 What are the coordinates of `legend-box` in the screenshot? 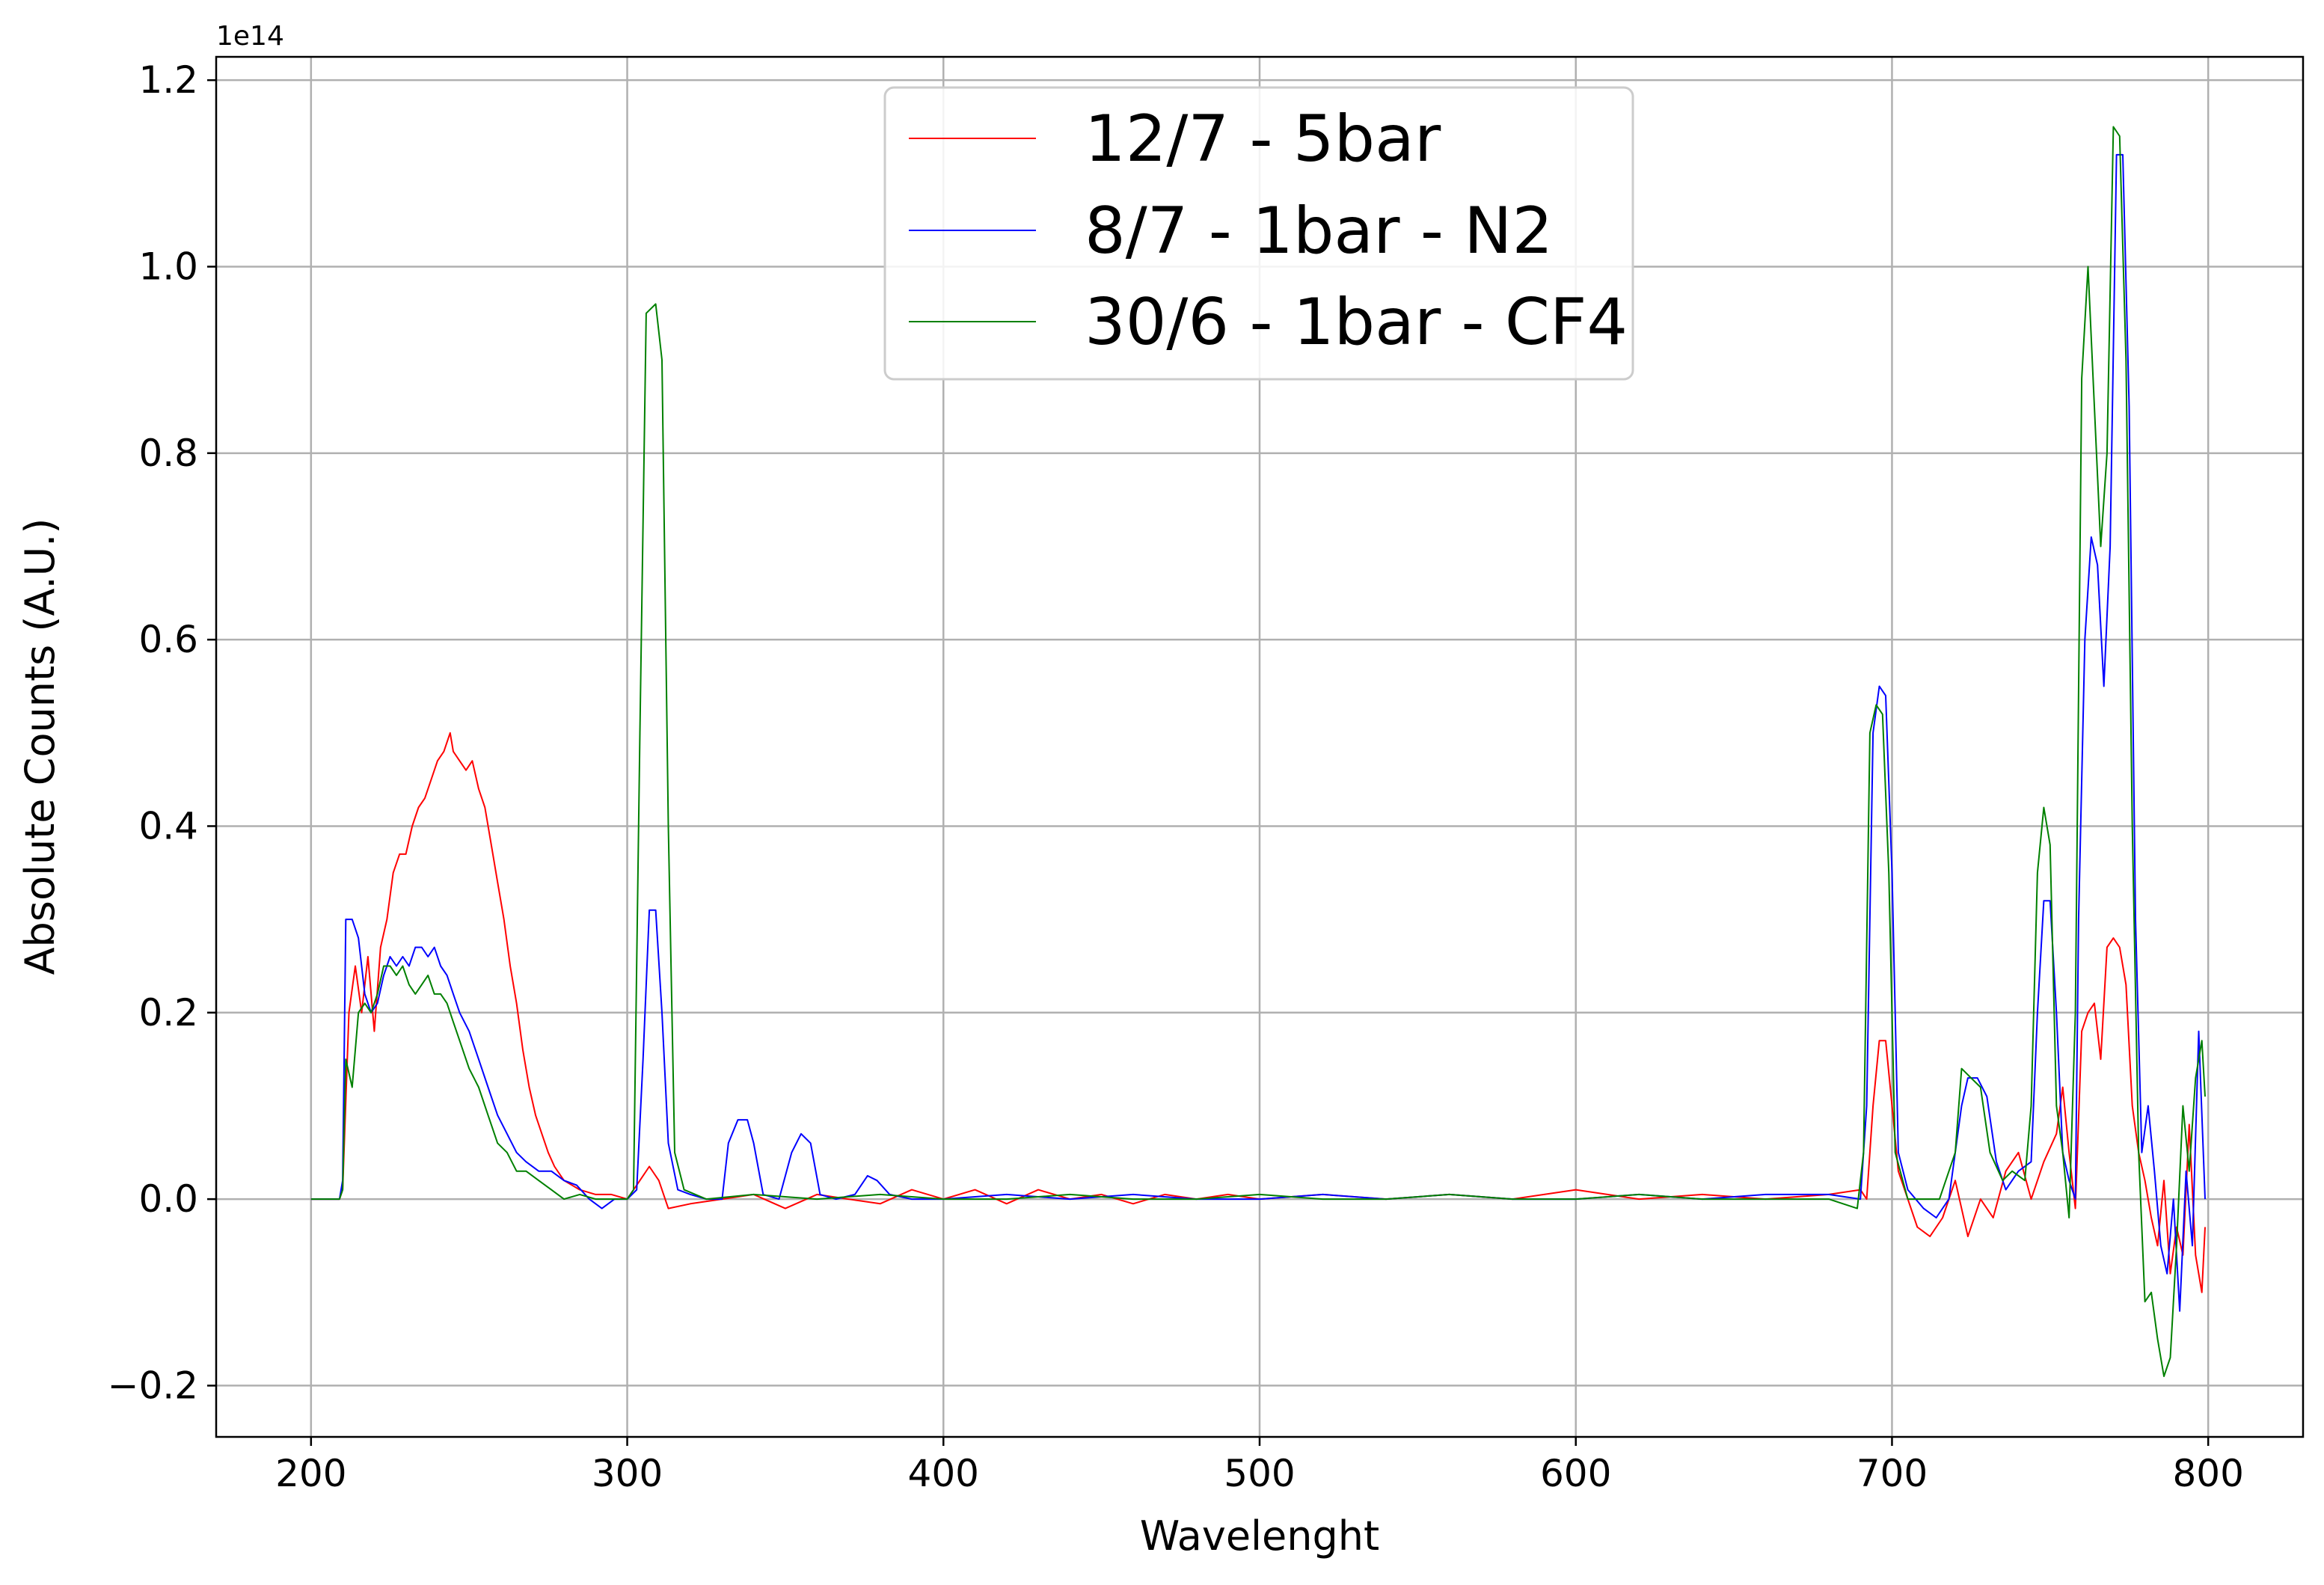 It's located at (1258, 234).